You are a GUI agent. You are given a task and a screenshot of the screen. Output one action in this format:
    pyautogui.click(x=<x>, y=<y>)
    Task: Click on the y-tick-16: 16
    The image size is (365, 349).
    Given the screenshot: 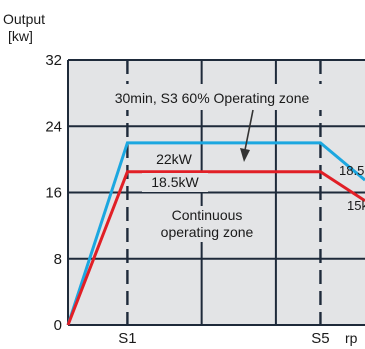 What is the action you would take?
    pyautogui.click(x=53, y=193)
    